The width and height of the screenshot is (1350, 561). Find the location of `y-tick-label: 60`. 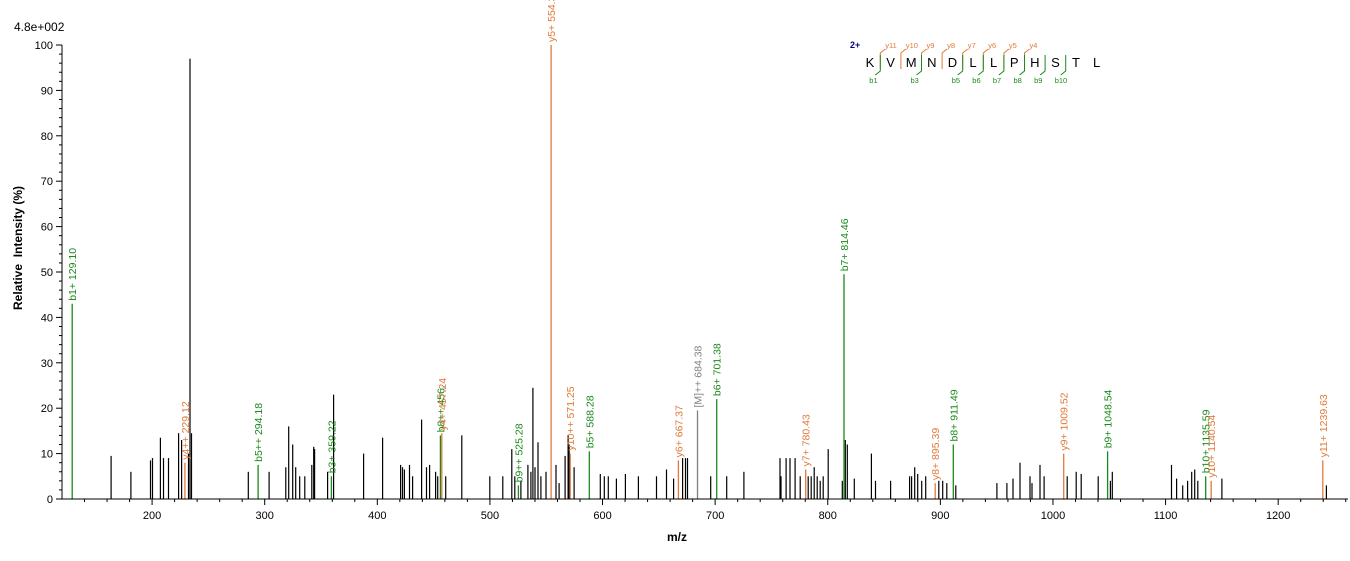

y-tick-label: 60 is located at coordinates (47, 228).